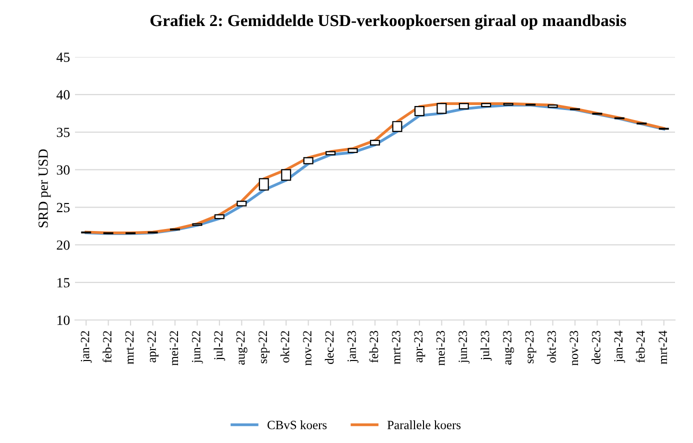  What do you see at coordinates (530, 347) in the screenshot?
I see `x-tick-label: sep-23` at bounding box center [530, 347].